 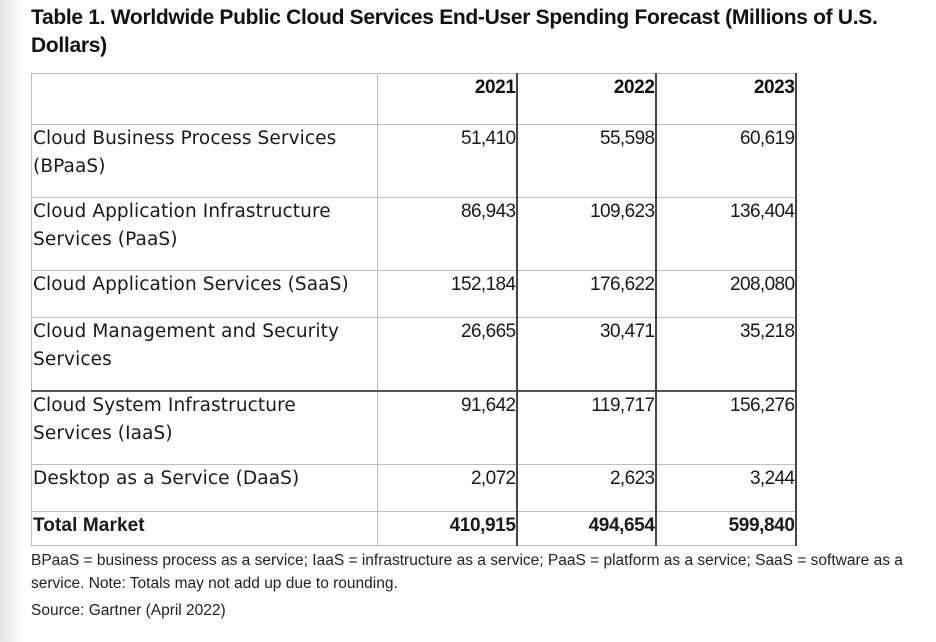 I want to click on header-2023: 2023, so click(x=726, y=99).